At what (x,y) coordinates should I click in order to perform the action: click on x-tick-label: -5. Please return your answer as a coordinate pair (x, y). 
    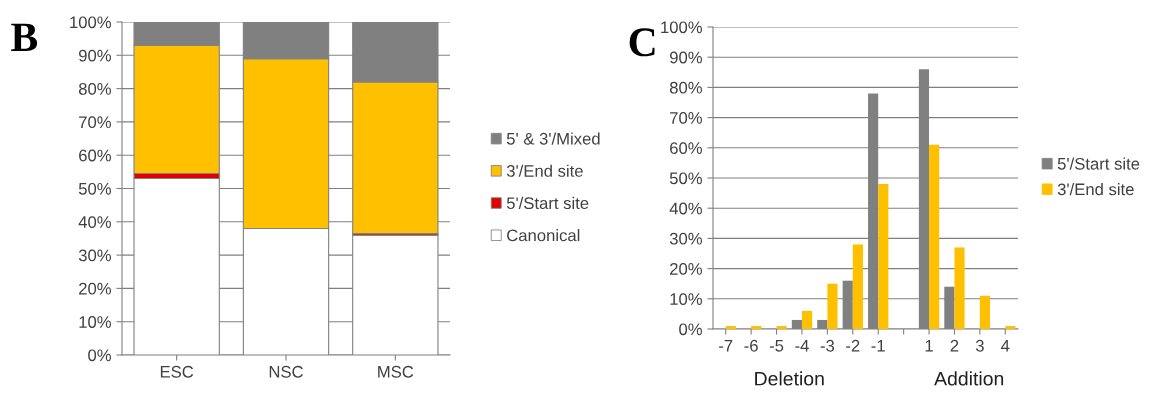
    Looking at the image, I should click on (776, 346).